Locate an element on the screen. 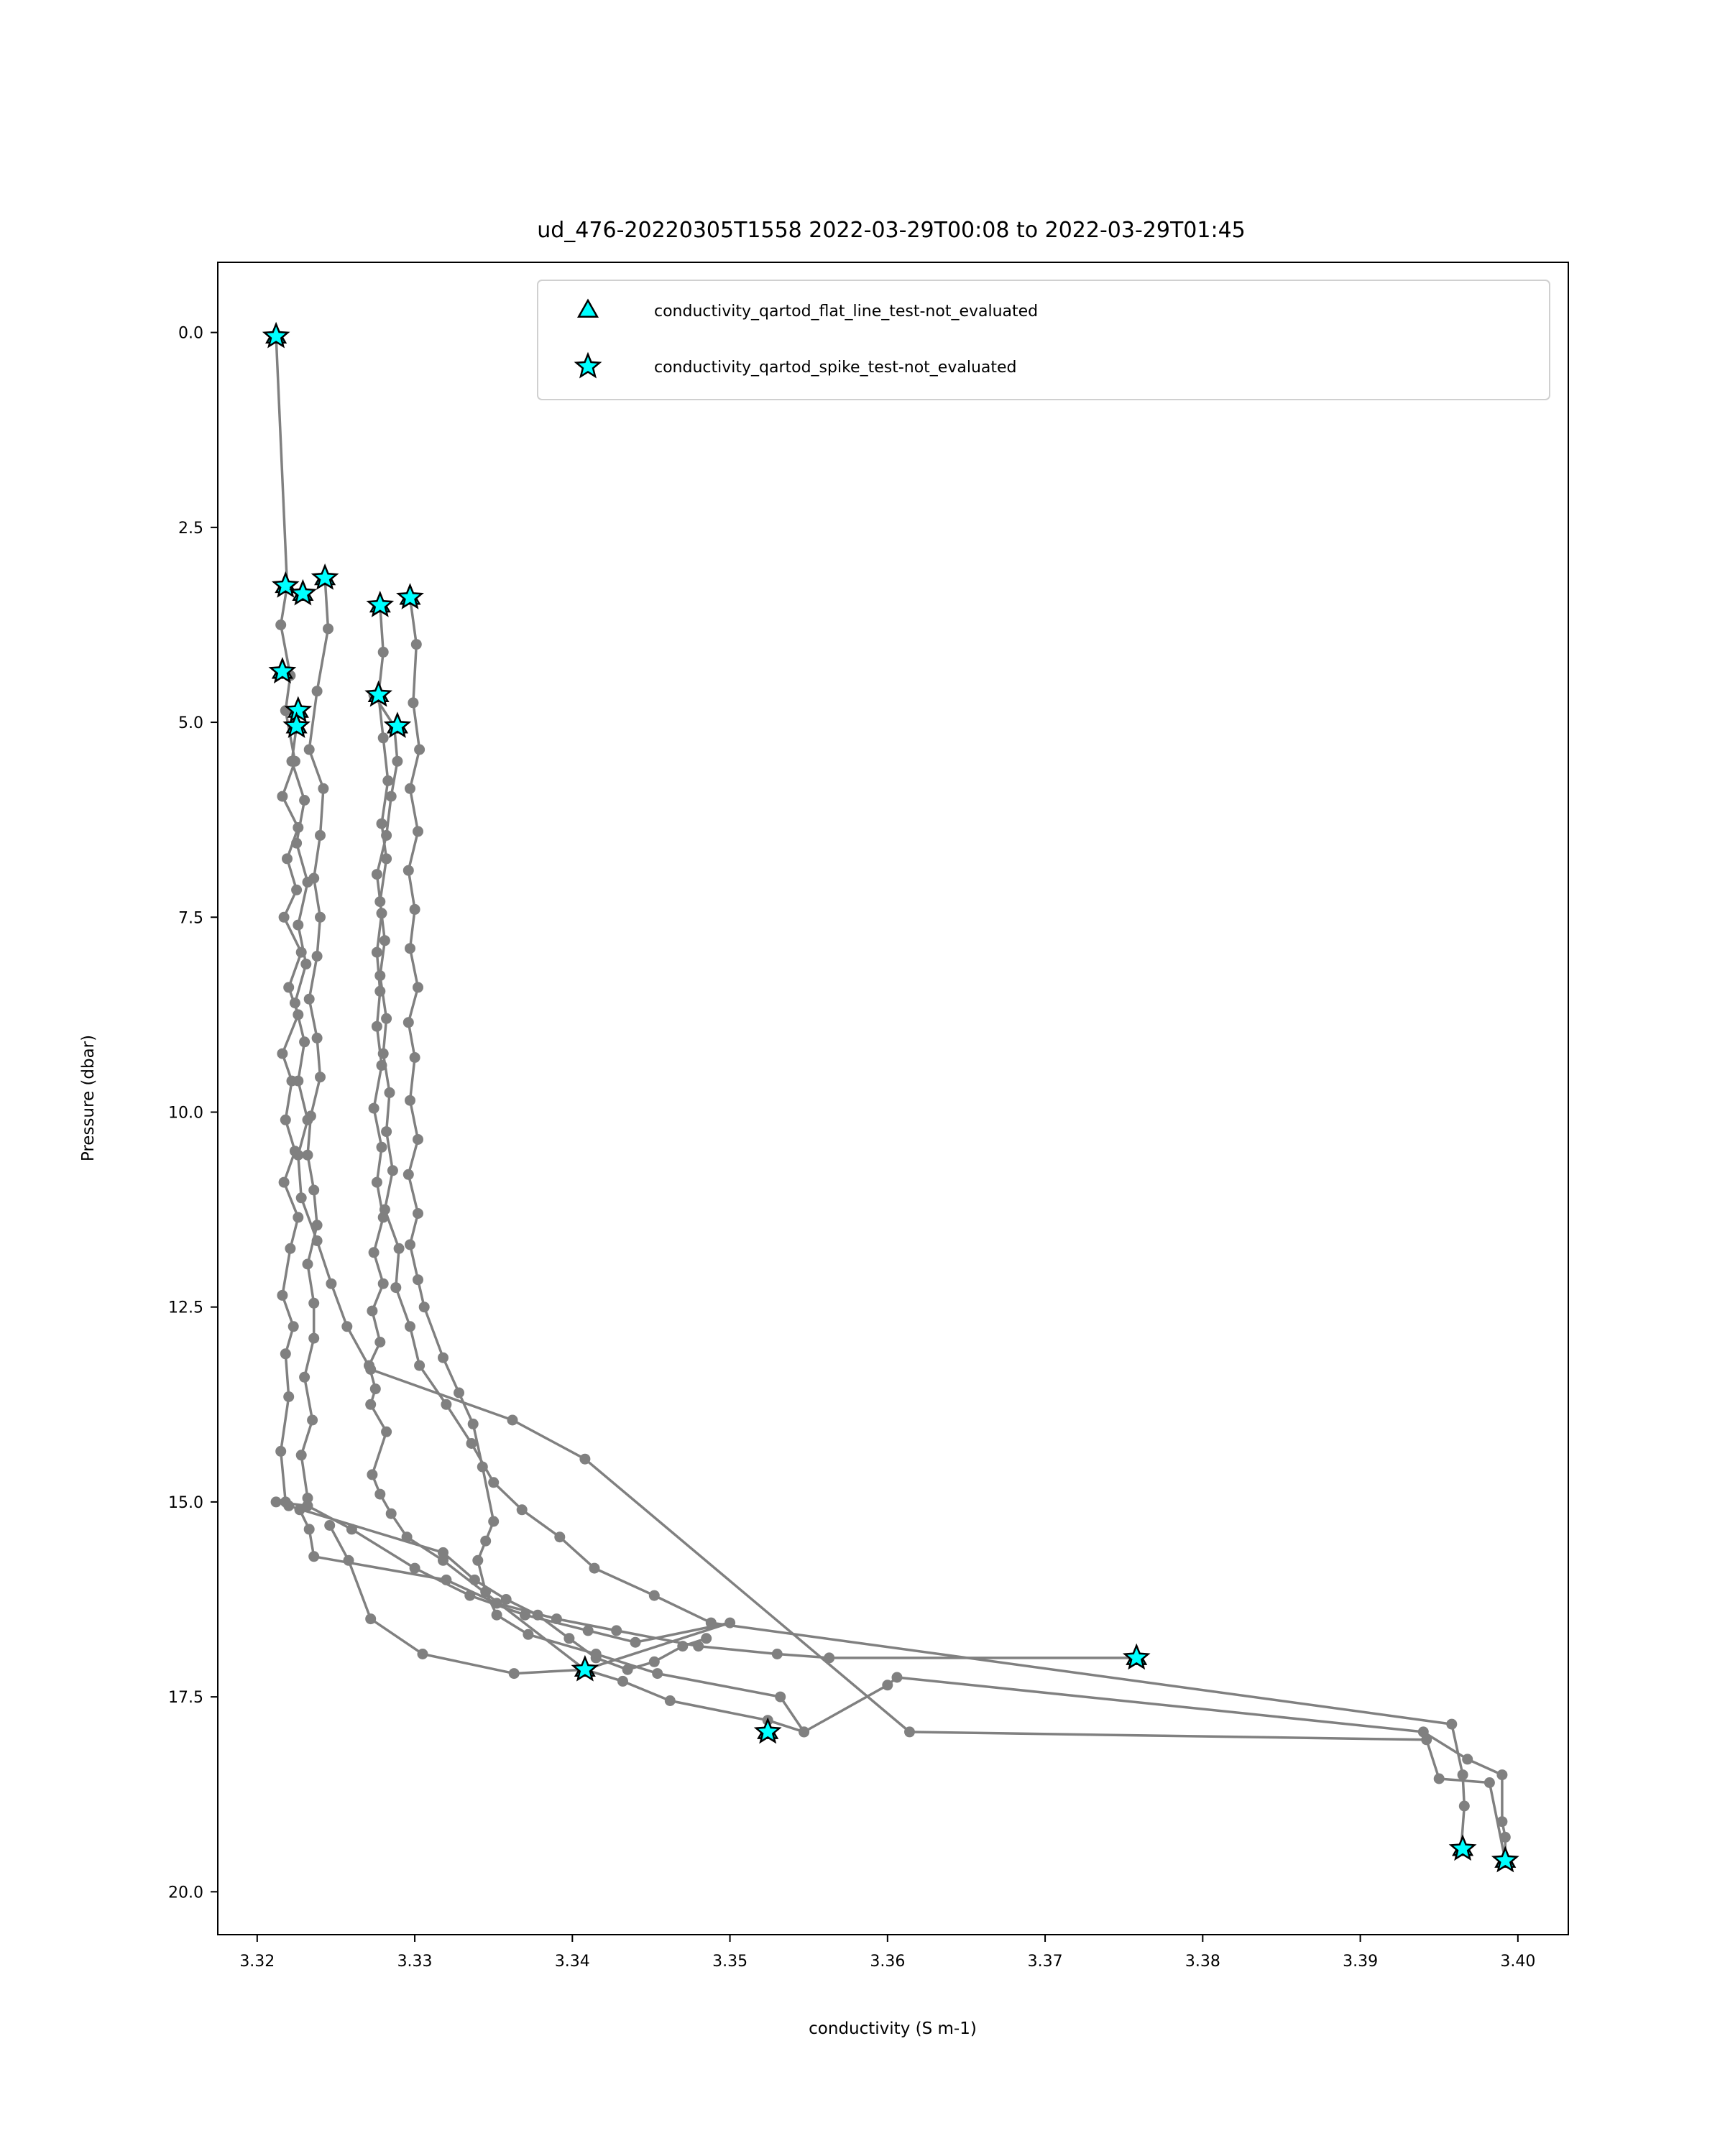  y-tick-label: 15.0 is located at coordinates (185, 1503).